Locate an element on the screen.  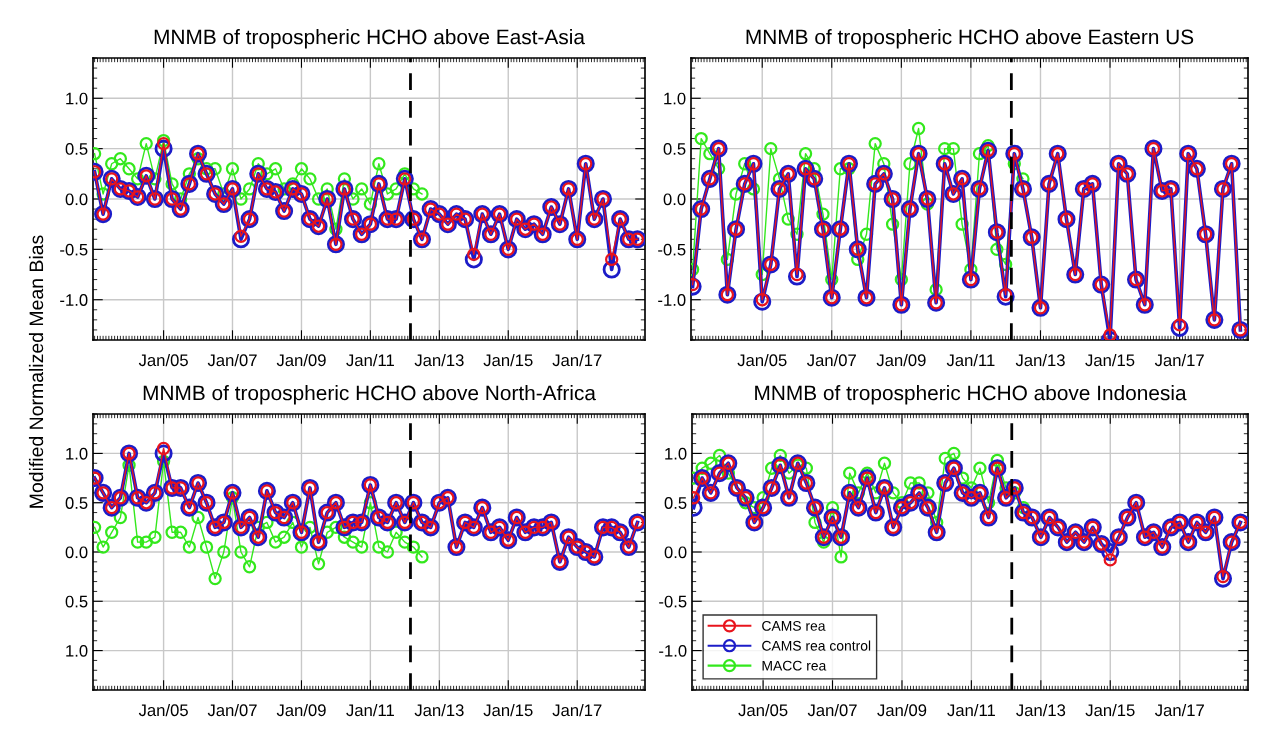
y-axis-title: Modified Normalized Mean Bias is located at coordinates (36, 371).